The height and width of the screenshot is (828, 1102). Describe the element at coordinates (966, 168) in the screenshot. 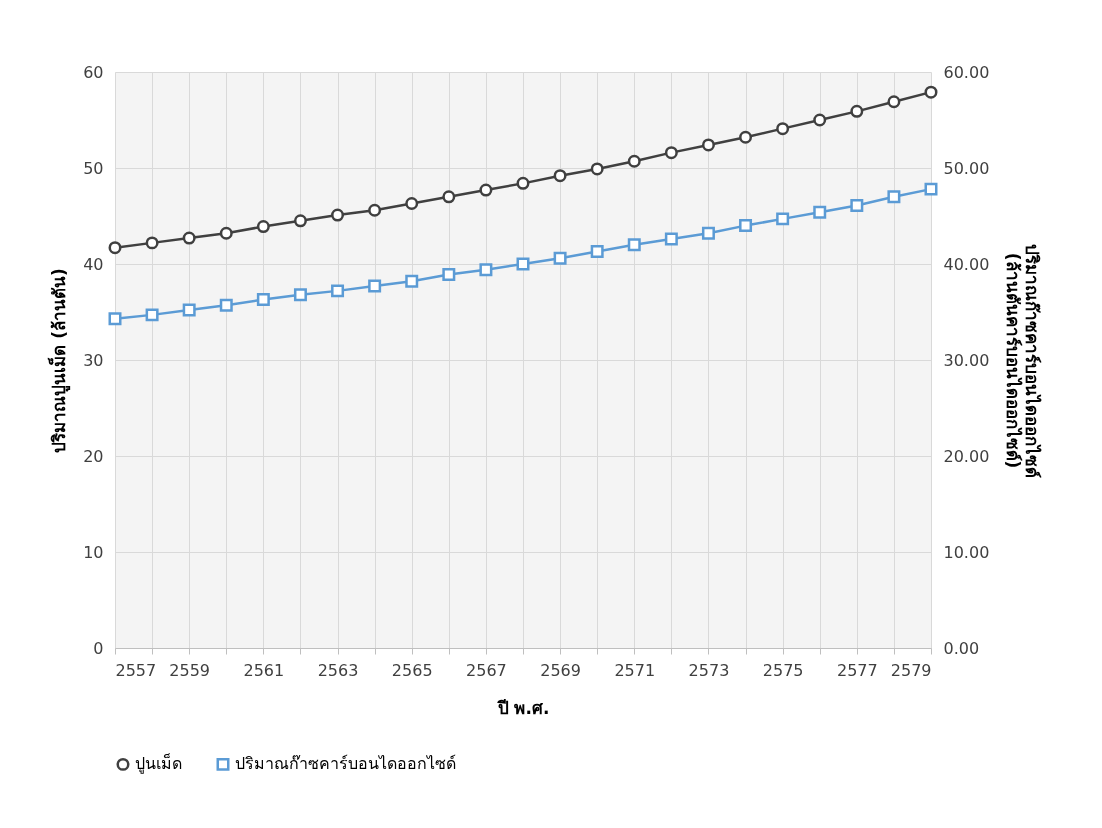

I see `y2-tick-label: 50.00` at that location.